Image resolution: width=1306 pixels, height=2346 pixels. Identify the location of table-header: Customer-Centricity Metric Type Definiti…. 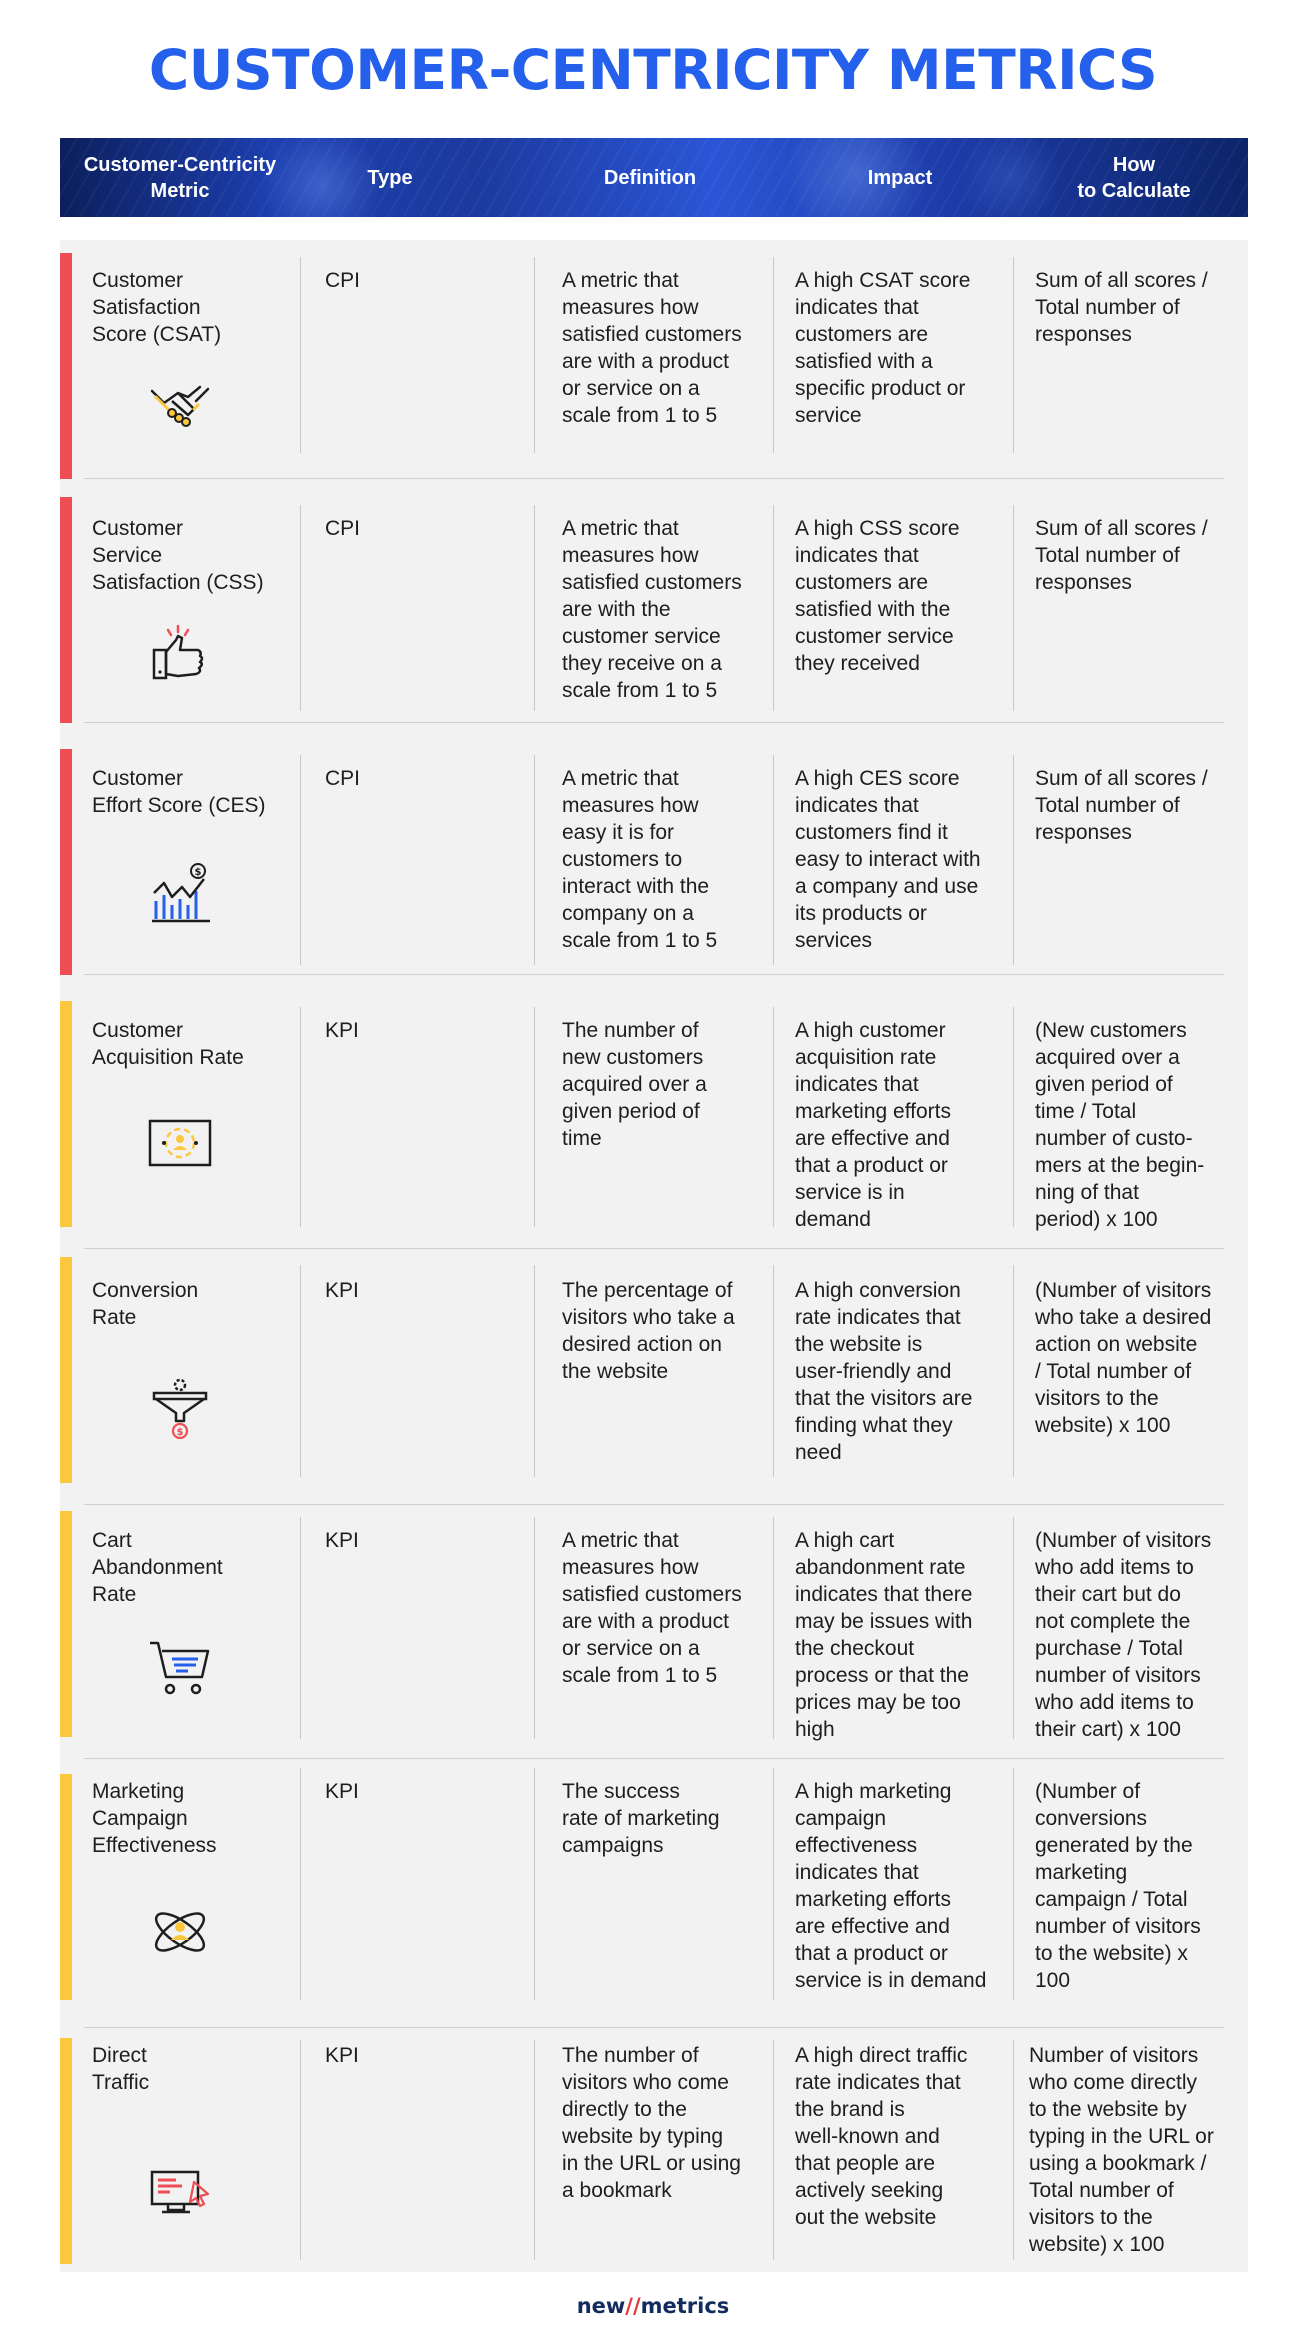
(654, 177).